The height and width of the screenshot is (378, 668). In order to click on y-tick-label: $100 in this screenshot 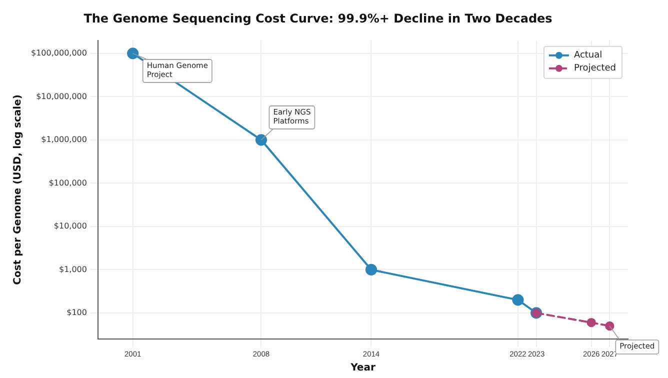, I will do `click(76, 313)`.